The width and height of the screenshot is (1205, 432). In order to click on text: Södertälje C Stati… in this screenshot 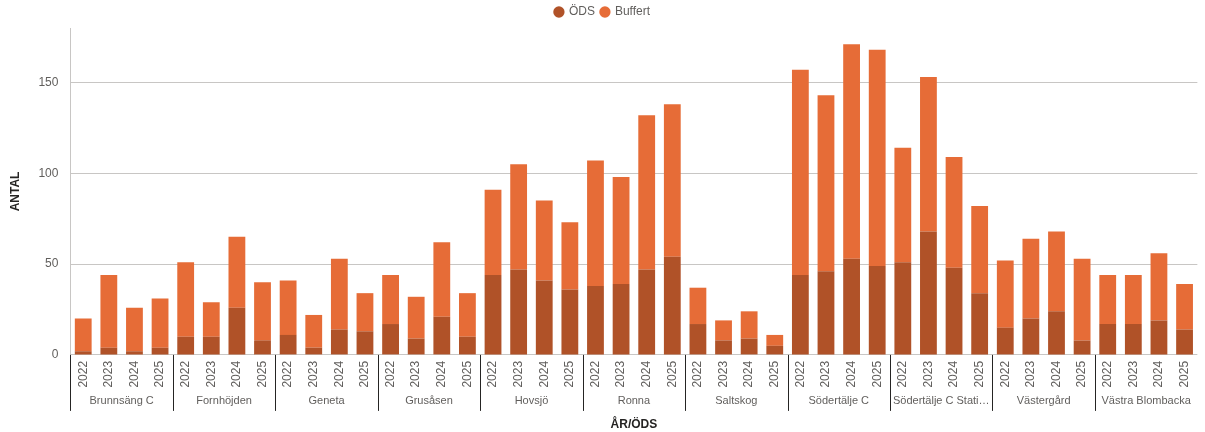, I will do `click(941, 399)`.